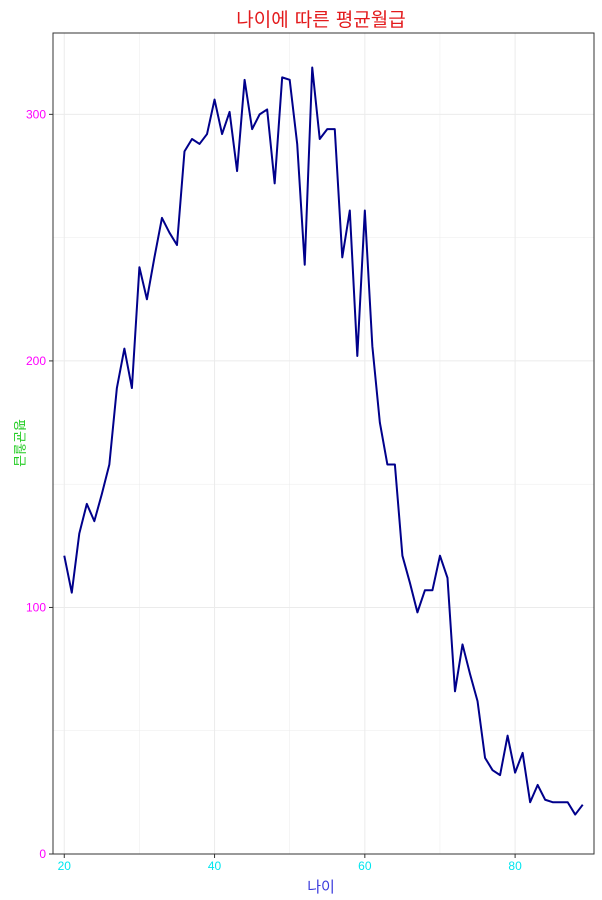  Describe the element at coordinates (65, 866) in the screenshot. I see `x-tick-label: 20` at that location.